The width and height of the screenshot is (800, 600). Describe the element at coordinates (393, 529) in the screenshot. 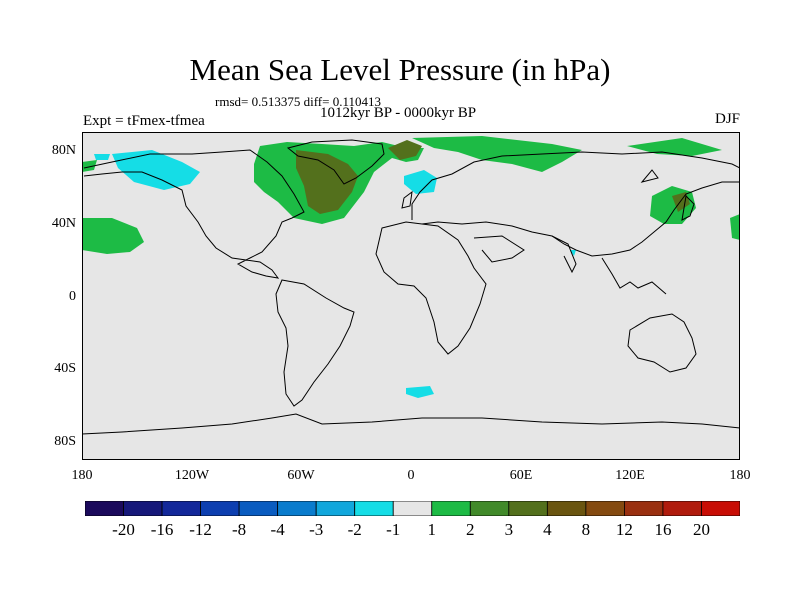

I see `colorbar-label: -1` at that location.